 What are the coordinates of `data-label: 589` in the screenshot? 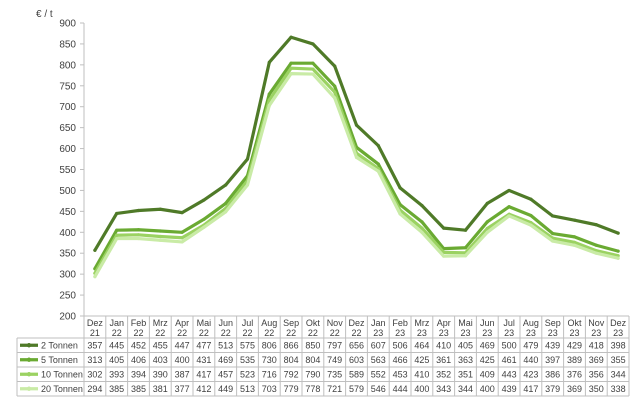 It's located at (356, 375).